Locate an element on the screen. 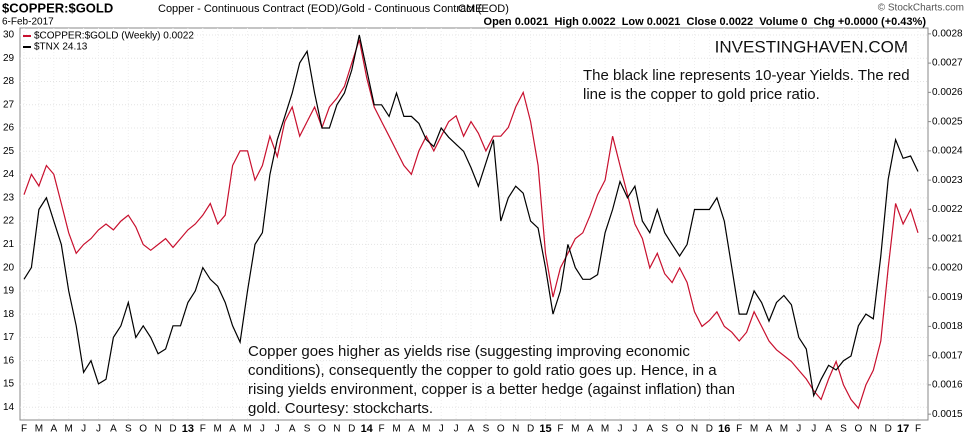 This screenshot has width=966, height=440. legend-label: $TNX 24.13 is located at coordinates (61, 47).